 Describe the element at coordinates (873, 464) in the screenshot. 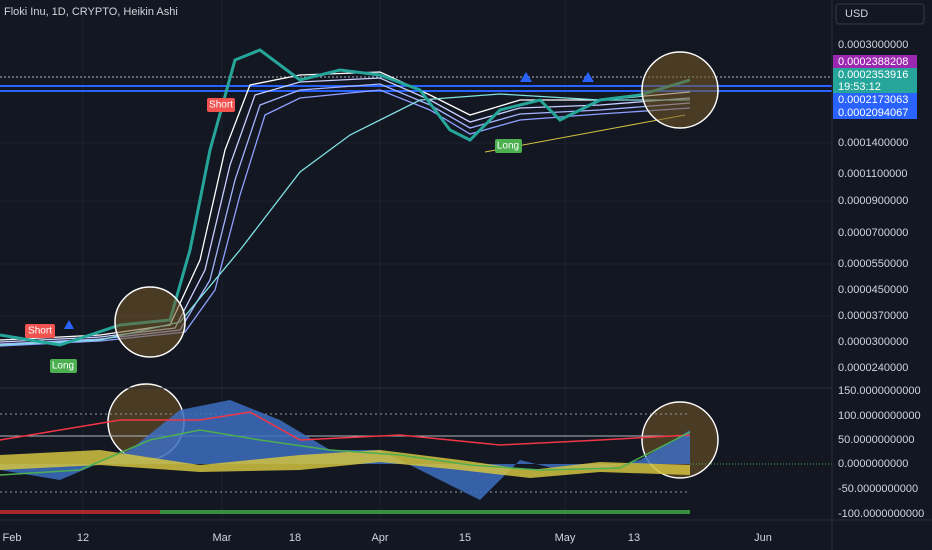

I see `osc-tick: 0.0000000000` at that location.